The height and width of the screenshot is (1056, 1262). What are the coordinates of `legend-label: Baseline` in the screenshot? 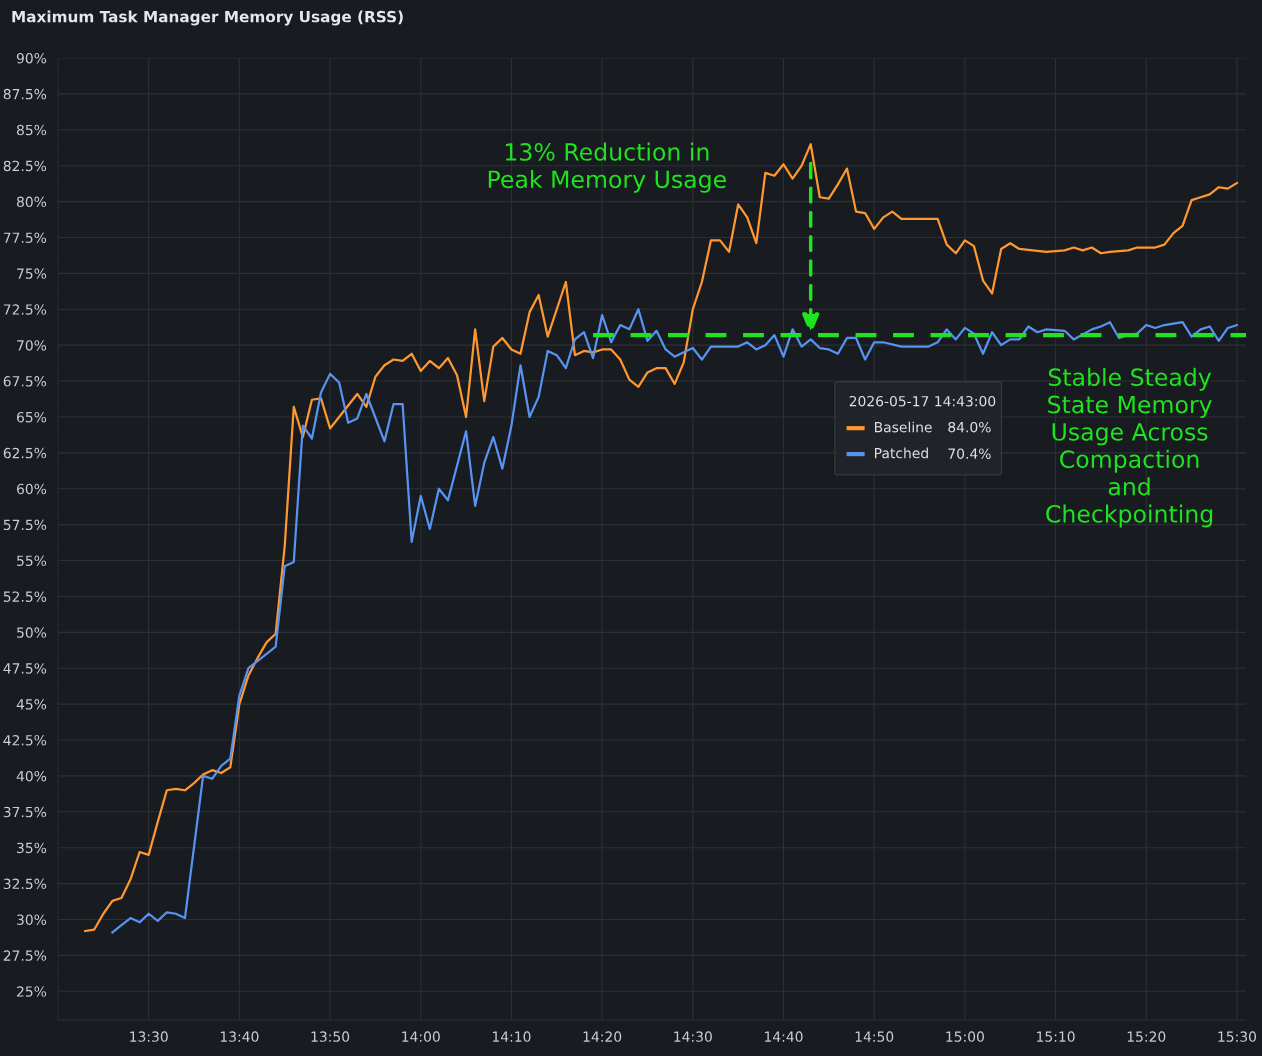 It's located at (903, 427).